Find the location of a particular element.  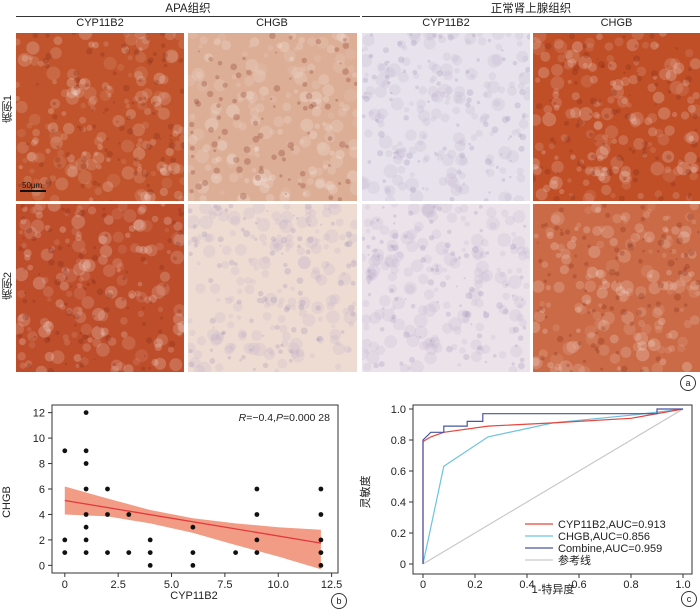

roc-ytick-label: 1.0 is located at coordinates (398, 410).